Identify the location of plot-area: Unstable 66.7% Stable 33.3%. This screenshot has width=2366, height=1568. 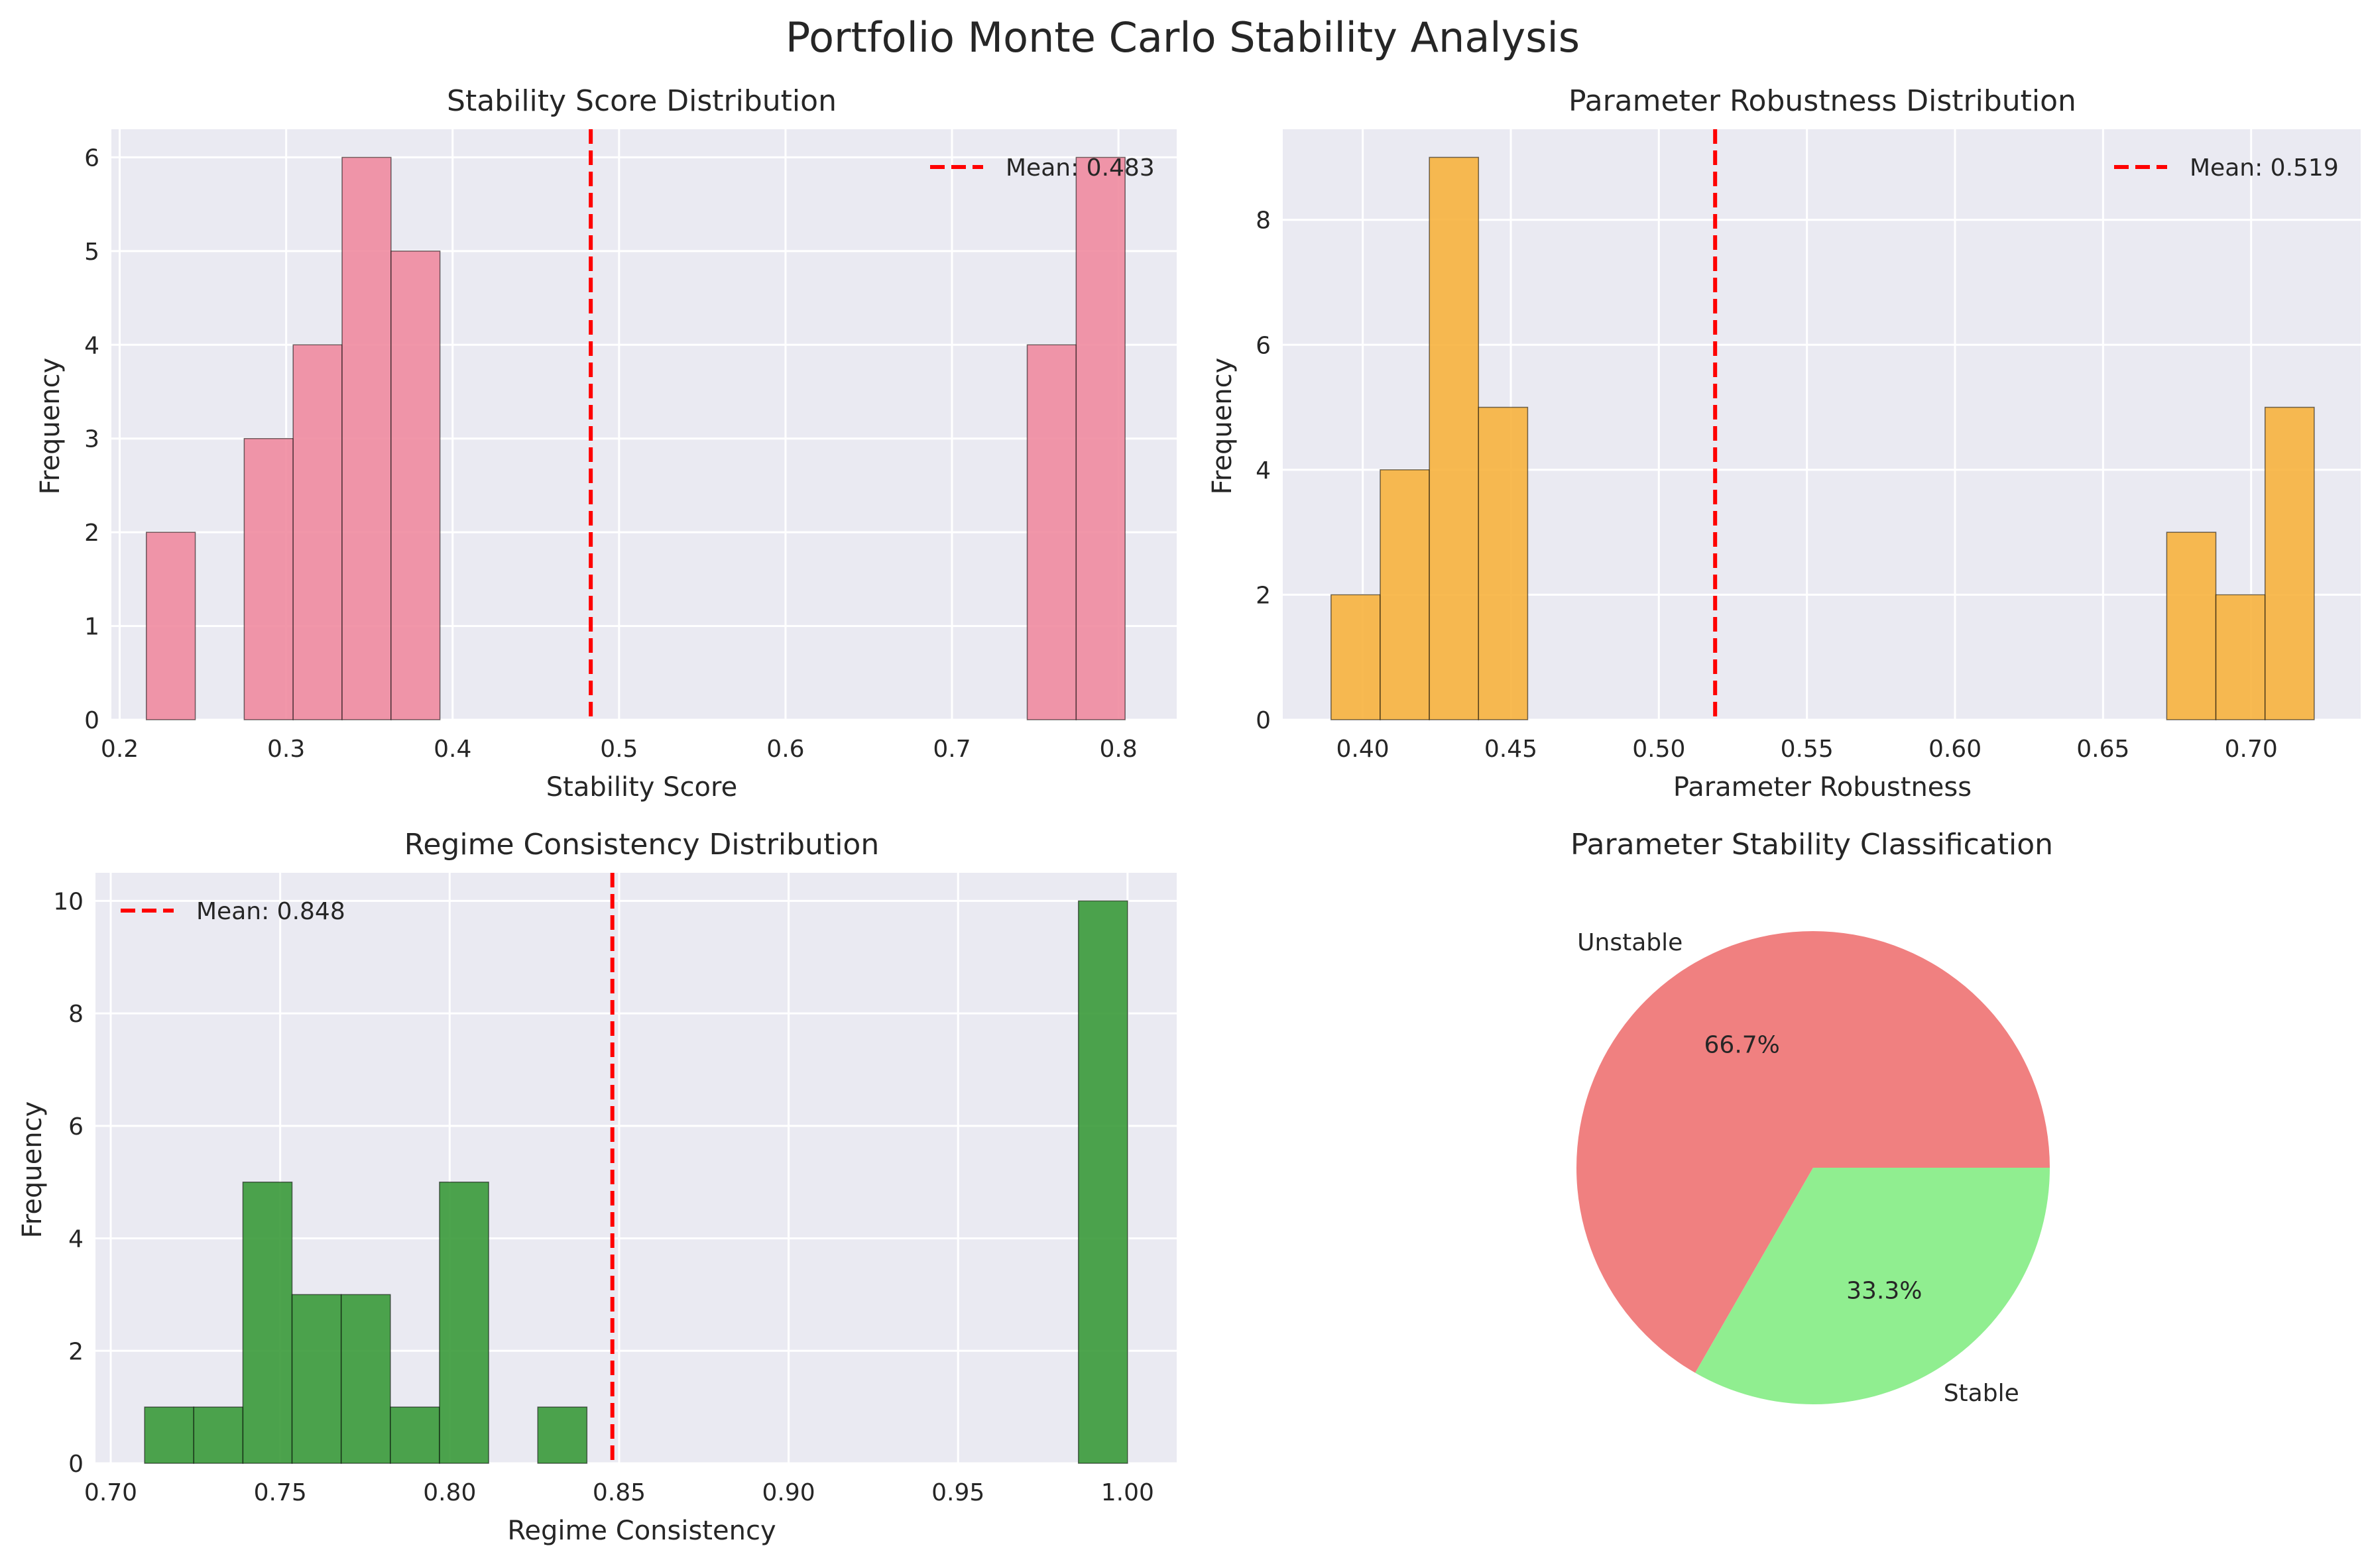
(1813, 1168).